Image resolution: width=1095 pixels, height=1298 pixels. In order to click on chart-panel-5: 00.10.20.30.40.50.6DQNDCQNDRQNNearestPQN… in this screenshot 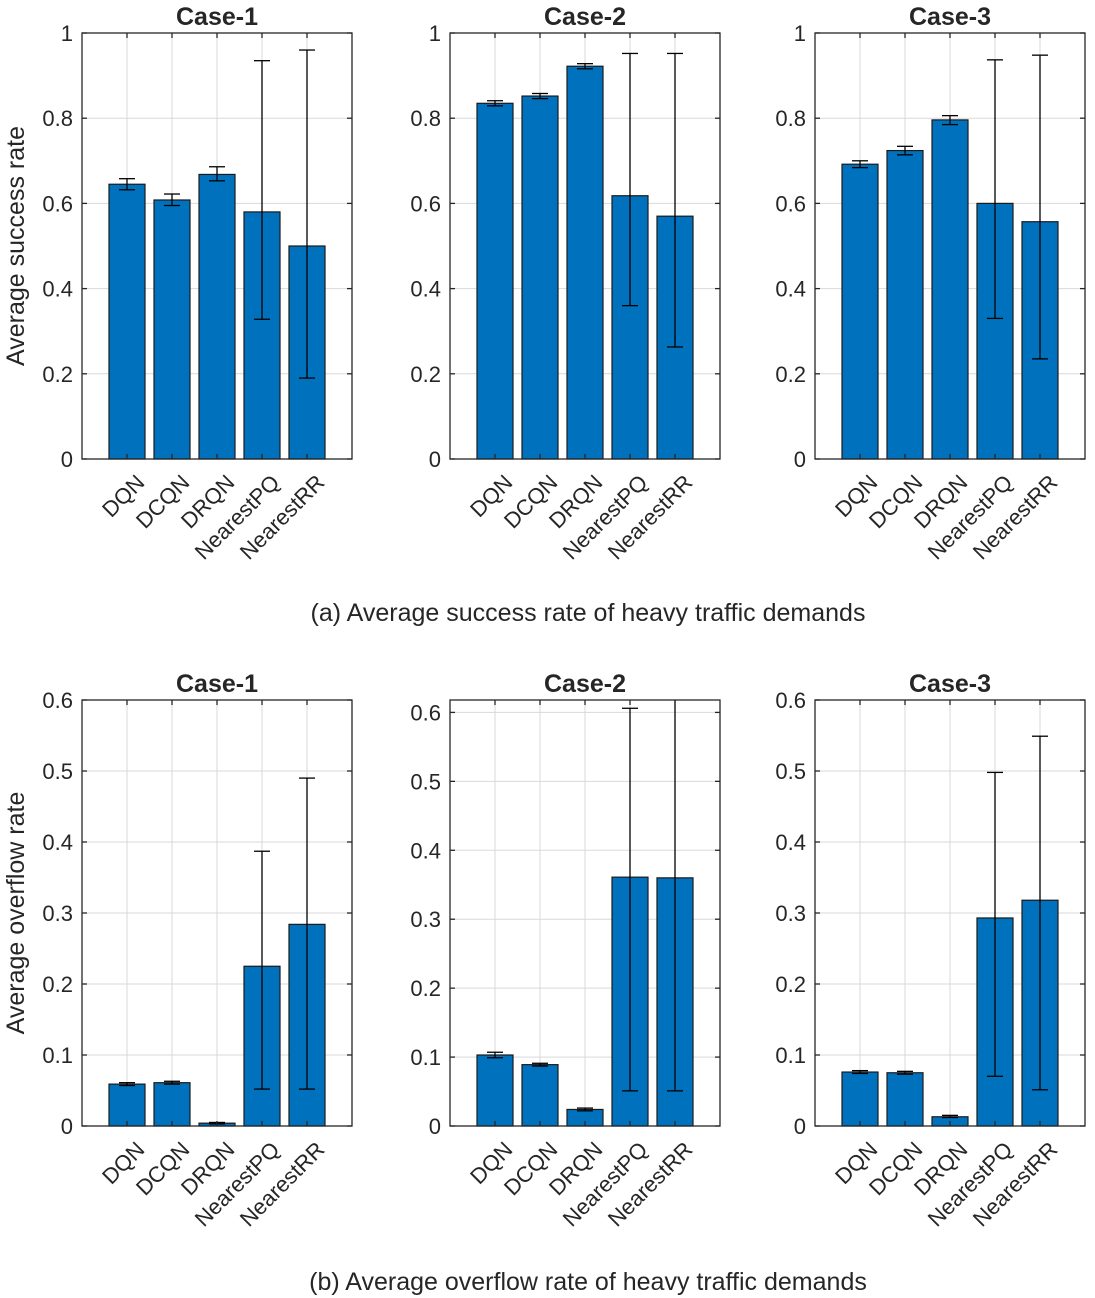, I will do `click(565, 950)`.